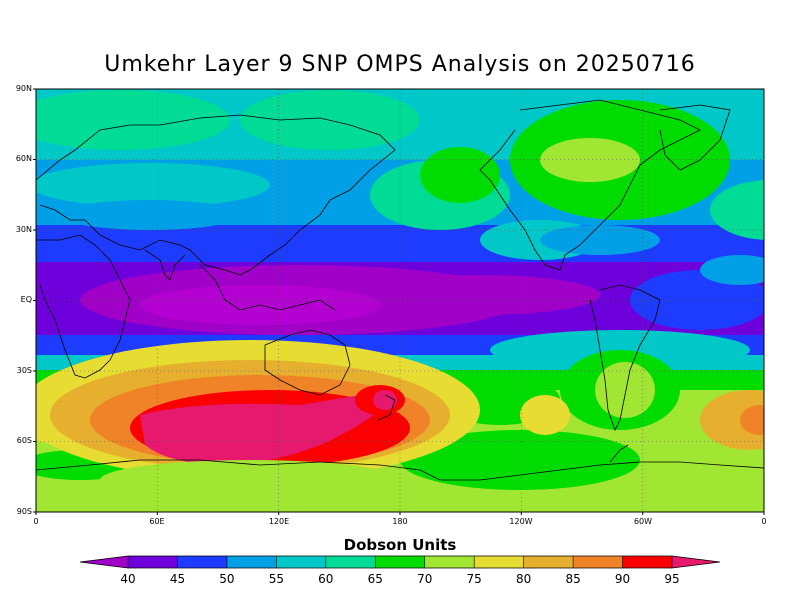 The width and height of the screenshot is (800, 600). What do you see at coordinates (83, 306) in the screenshot?
I see `coast-africa` at bounding box center [83, 306].